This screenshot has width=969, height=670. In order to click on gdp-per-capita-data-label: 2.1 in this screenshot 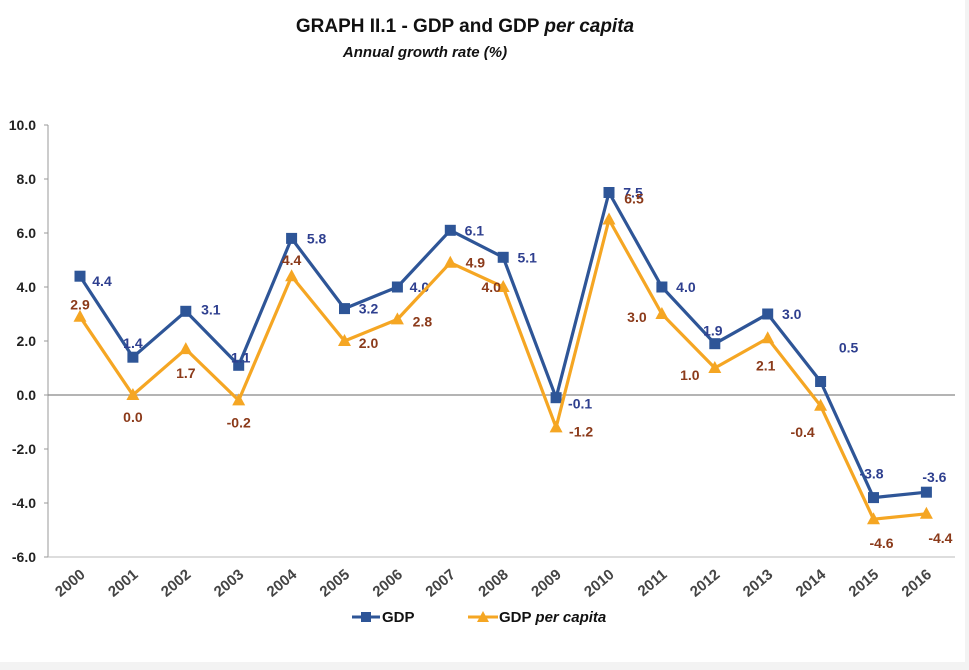, I will do `click(766, 365)`.